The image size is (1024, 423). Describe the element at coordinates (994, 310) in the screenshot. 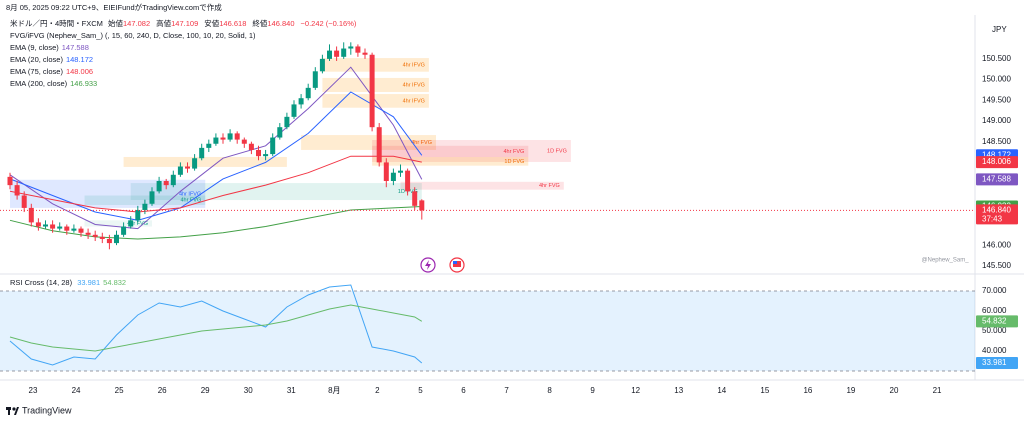

I see `rsi-tick-label: 60.000` at that location.